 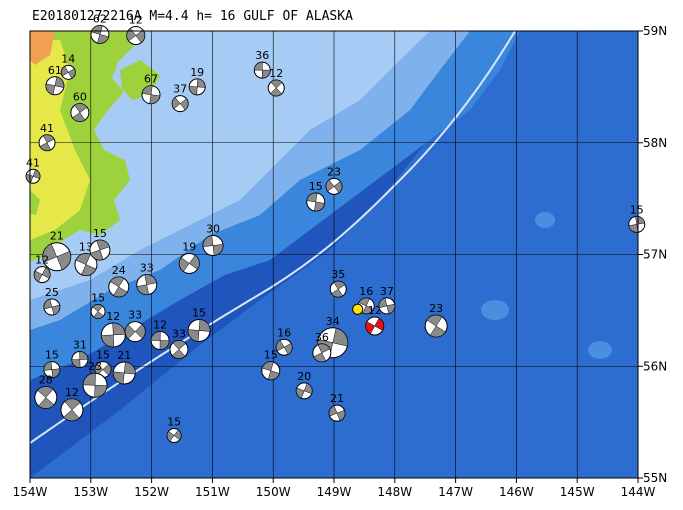 What do you see at coordinates (42, 48) in the screenshot?
I see `land-peak` at bounding box center [42, 48].